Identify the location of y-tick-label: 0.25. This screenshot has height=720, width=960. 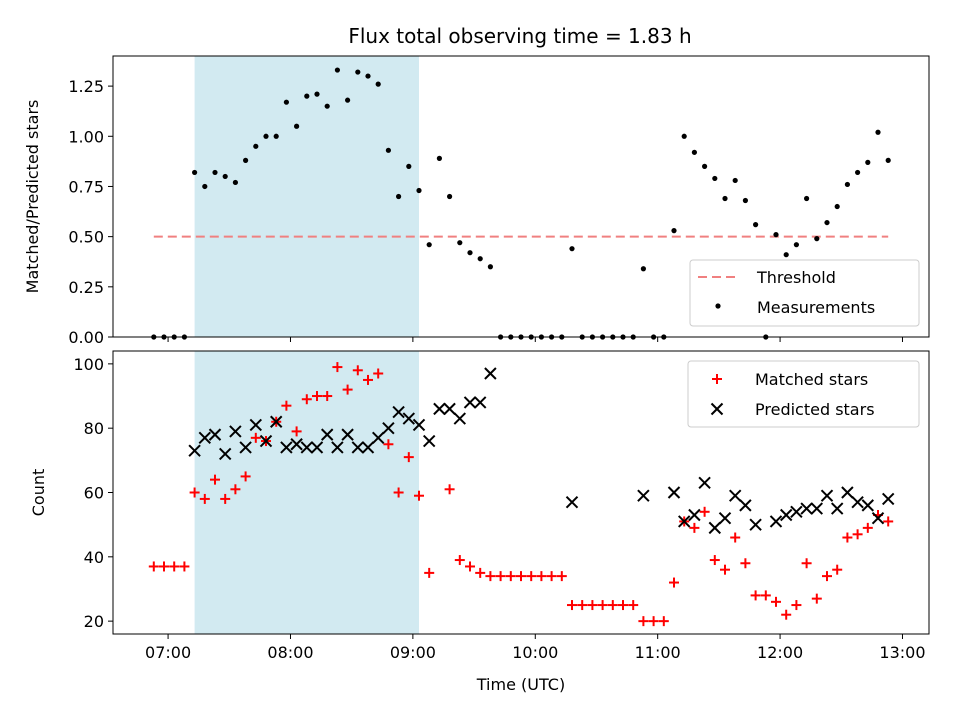
(86, 287).